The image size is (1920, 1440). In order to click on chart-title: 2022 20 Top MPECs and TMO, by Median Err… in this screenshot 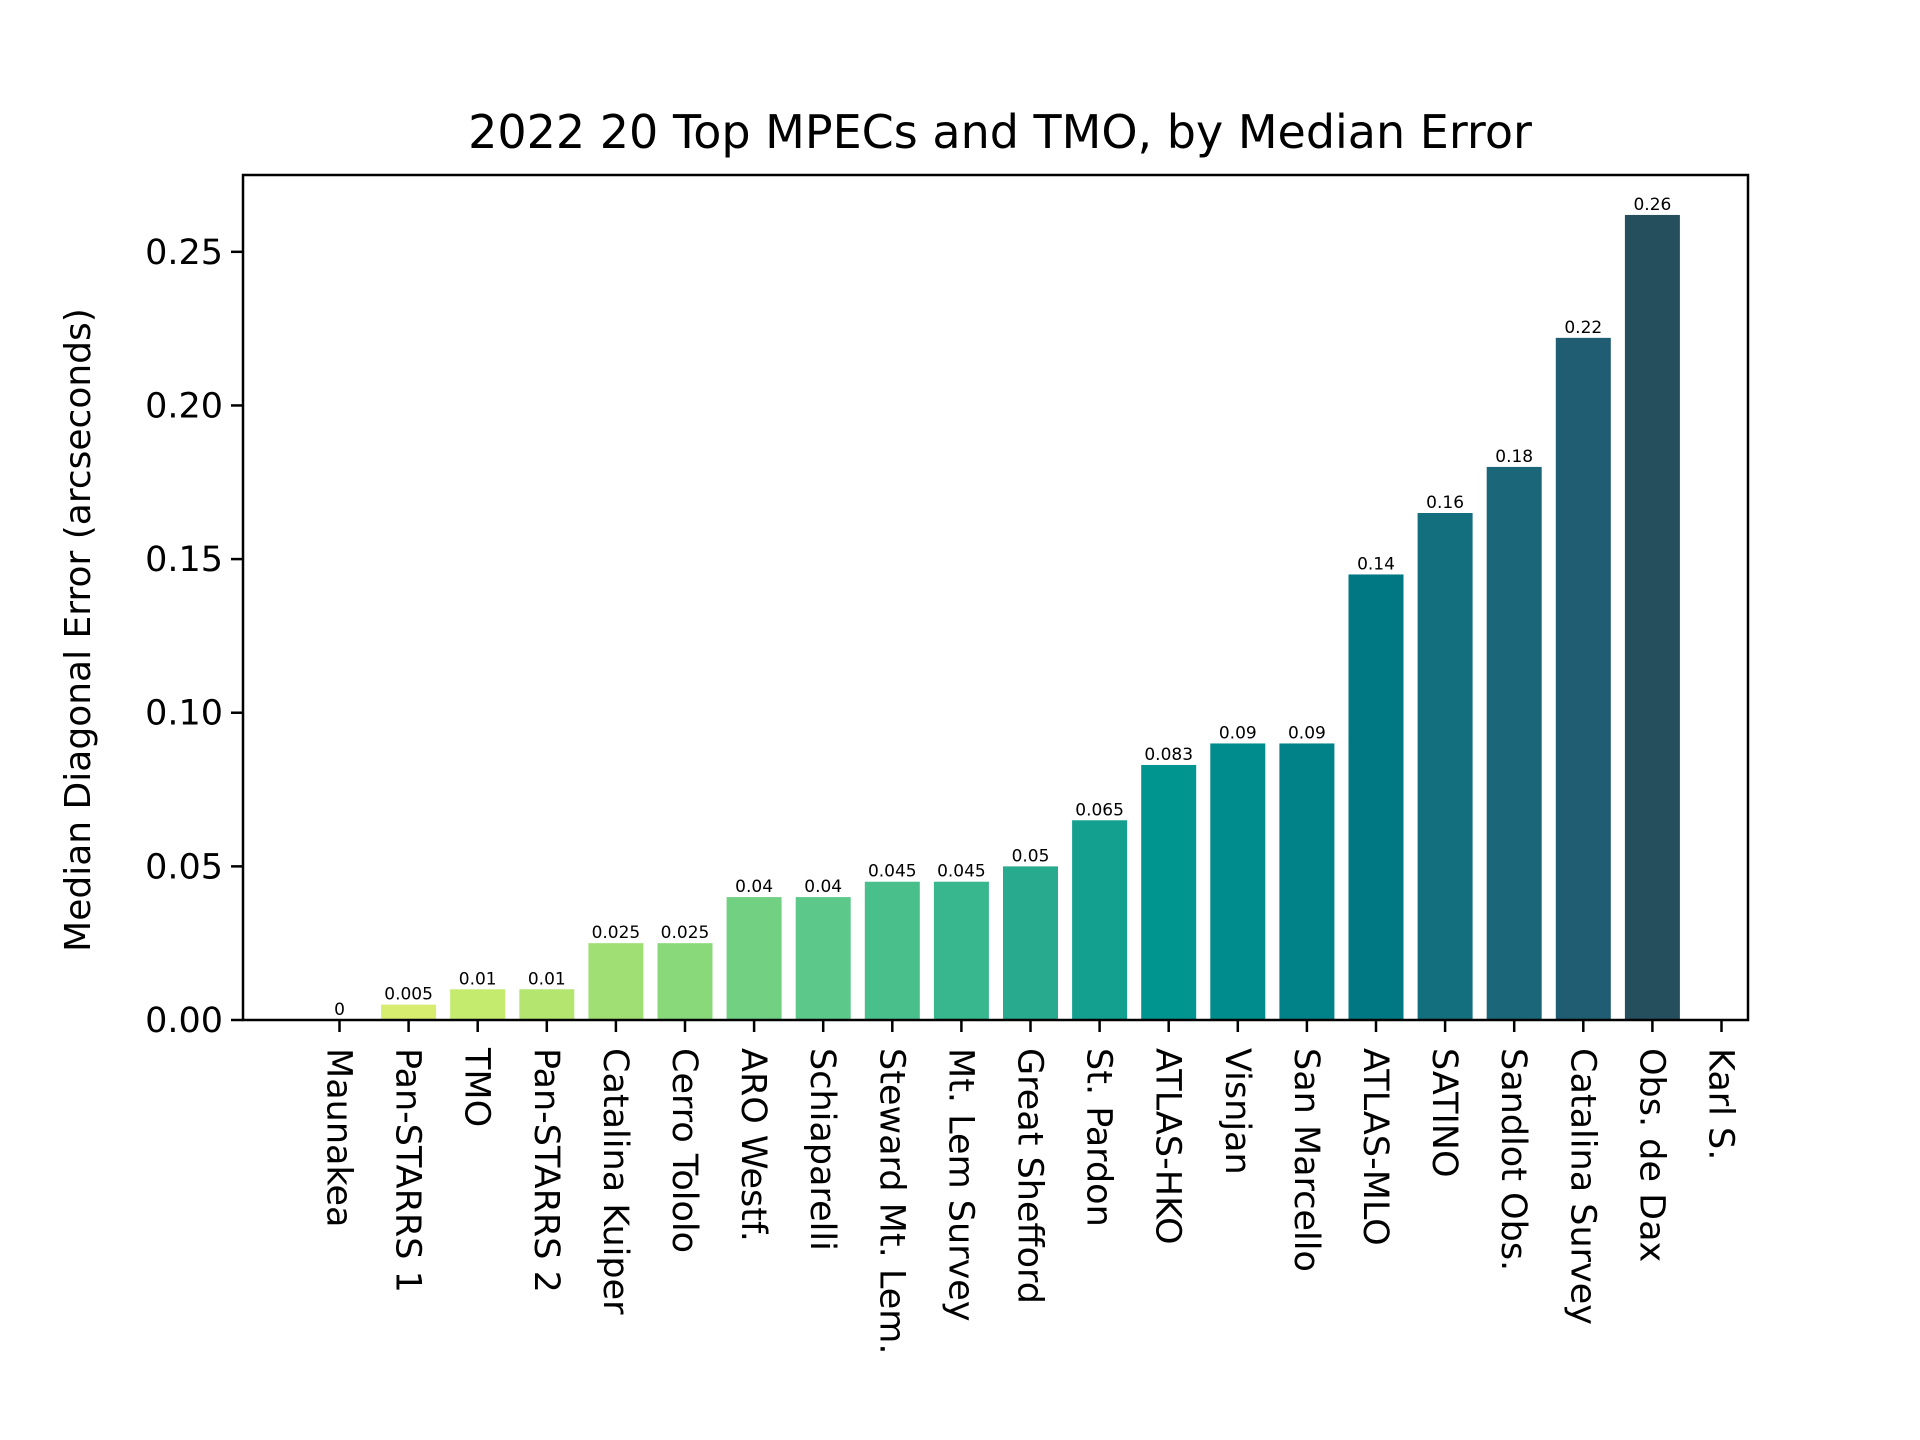, I will do `click(1000, 132)`.